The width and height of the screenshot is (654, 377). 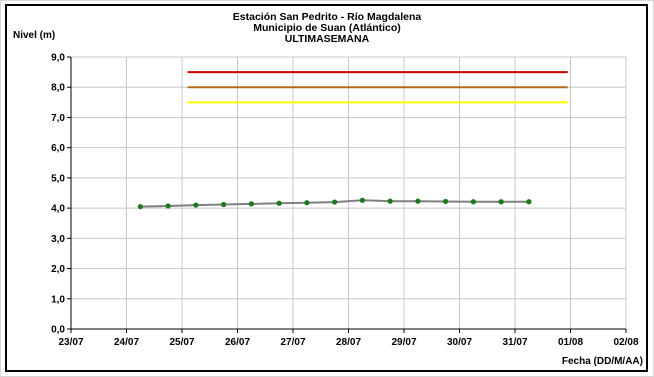 I want to click on y-tick-label: 6,0, so click(x=58, y=148).